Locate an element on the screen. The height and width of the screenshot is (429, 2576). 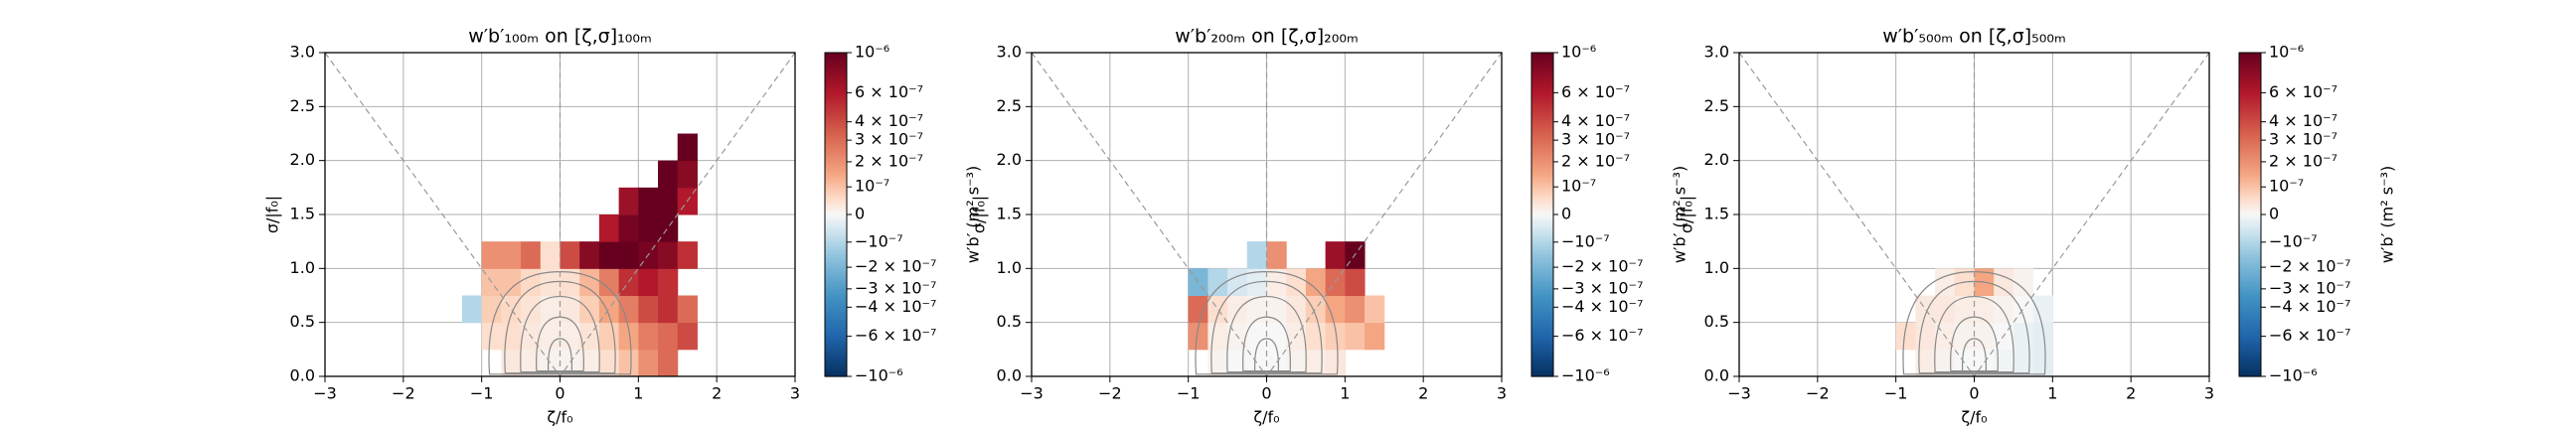
contour is located at coordinates (560, 344).